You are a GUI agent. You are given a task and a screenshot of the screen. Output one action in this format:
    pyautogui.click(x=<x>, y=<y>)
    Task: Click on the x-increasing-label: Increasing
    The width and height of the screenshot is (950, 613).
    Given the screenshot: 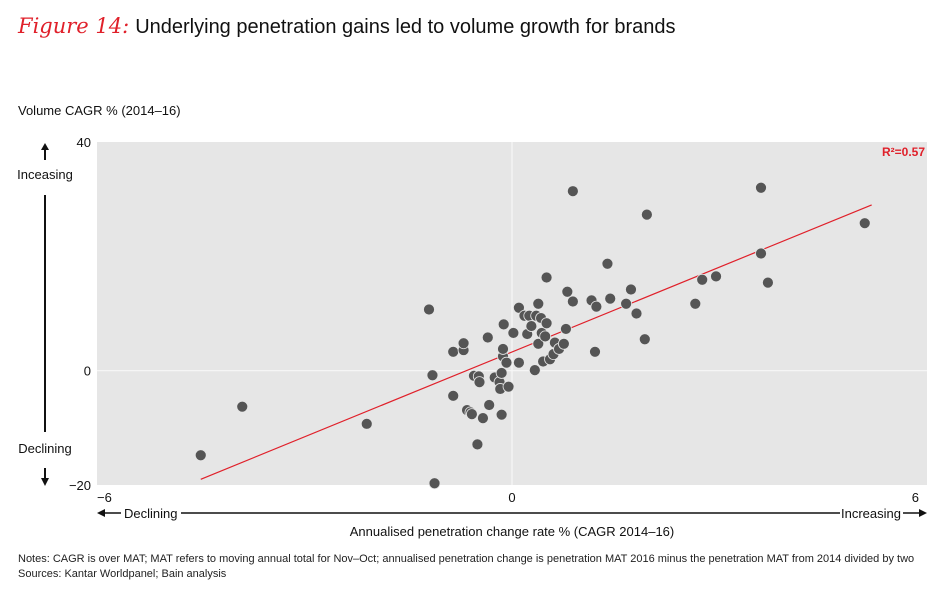 What is the action you would take?
    pyautogui.click(x=871, y=513)
    